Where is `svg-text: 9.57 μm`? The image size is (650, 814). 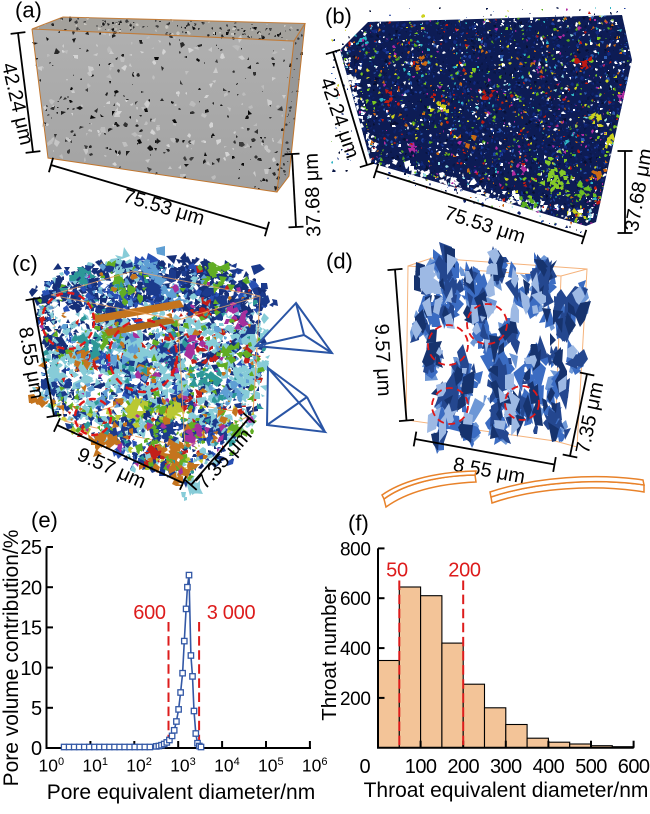 svg-text: 9.57 μm is located at coordinates (382, 360).